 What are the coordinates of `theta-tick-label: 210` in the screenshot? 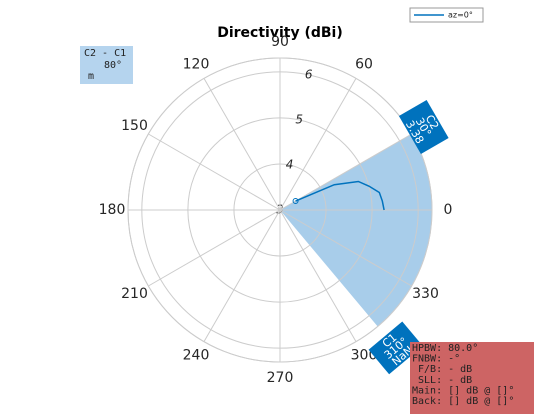 It's located at (134, 294).